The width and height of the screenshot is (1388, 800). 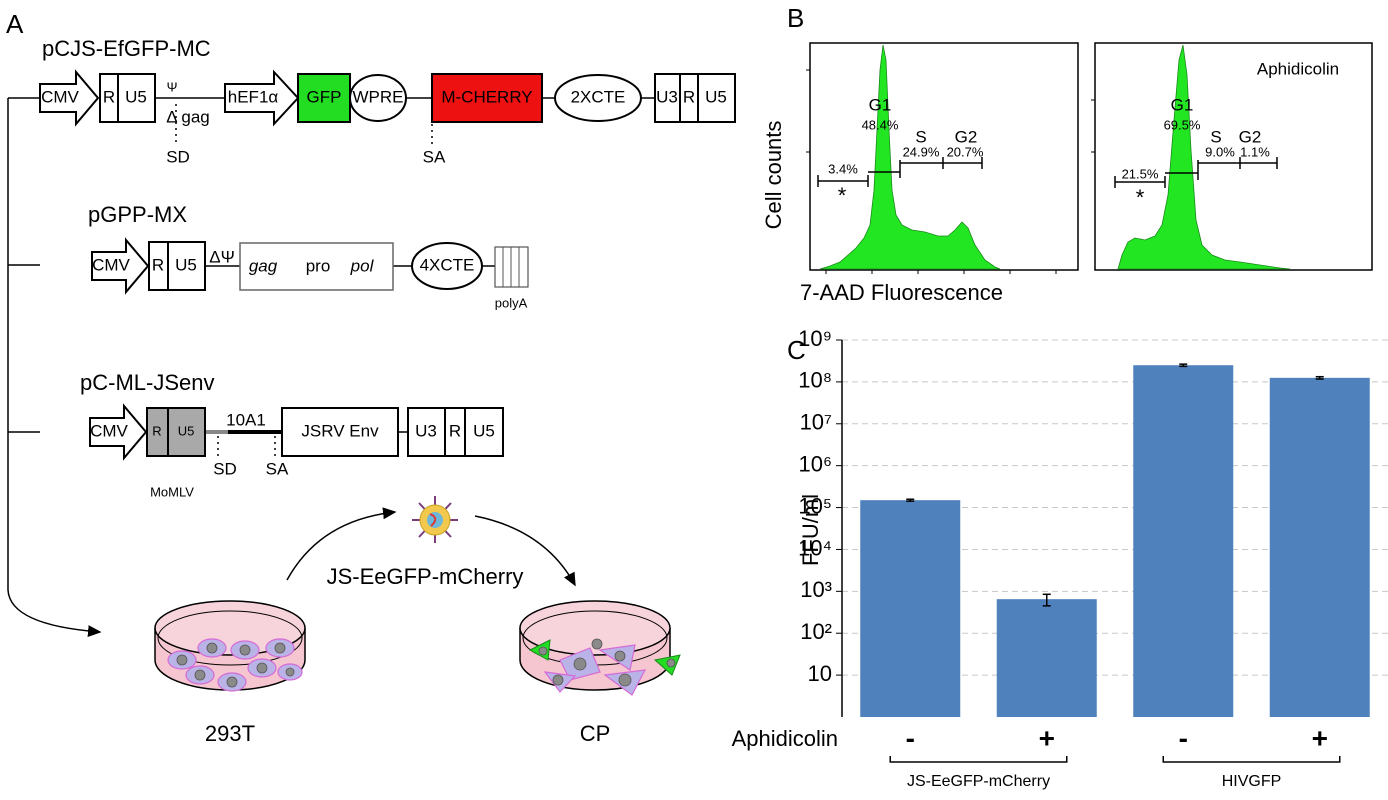 I want to click on element-label: Ψ, so click(x=172, y=86).